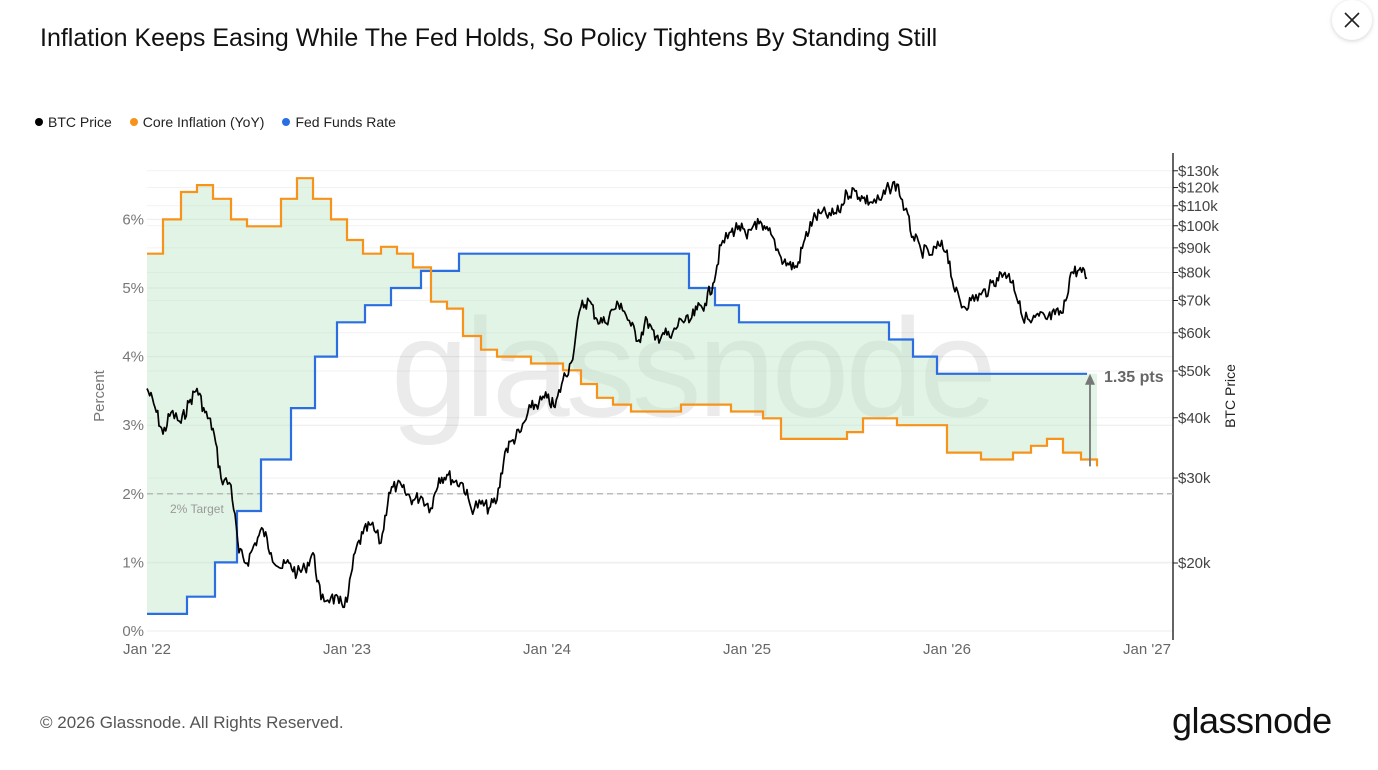 This screenshot has width=1378, height=770. What do you see at coordinates (203, 122) in the screenshot?
I see `legend-label-core-inflation: Core Inflation (YoY)` at bounding box center [203, 122].